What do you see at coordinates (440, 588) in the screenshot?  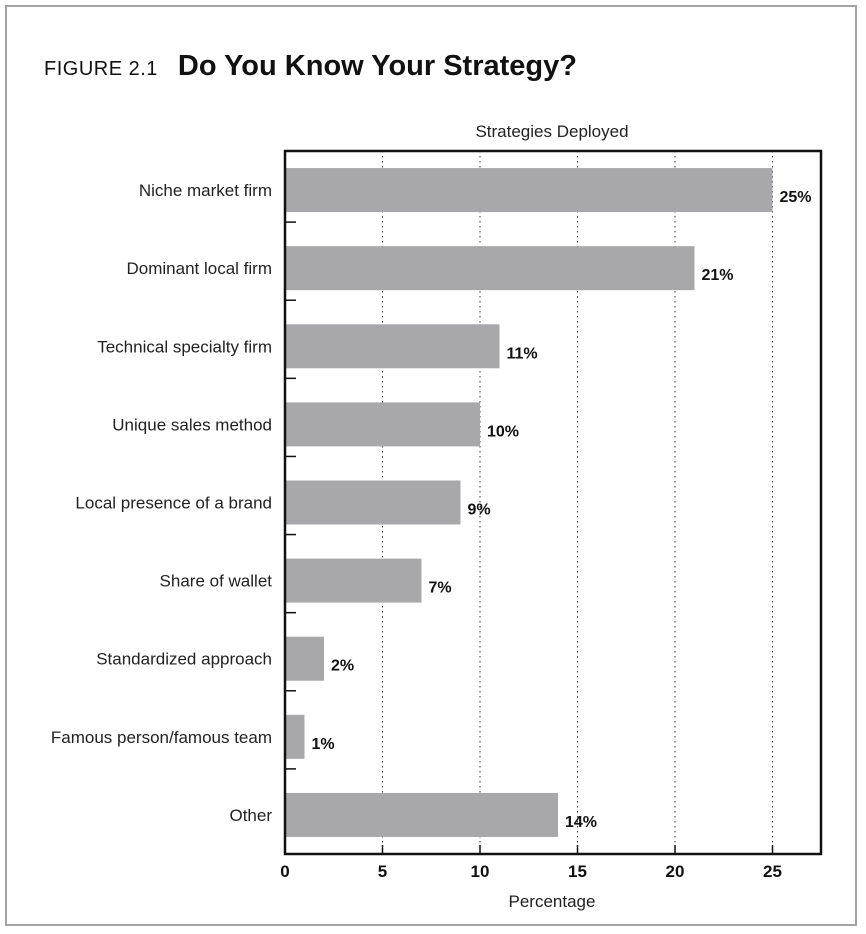 I see `value-label: 7%` at bounding box center [440, 588].